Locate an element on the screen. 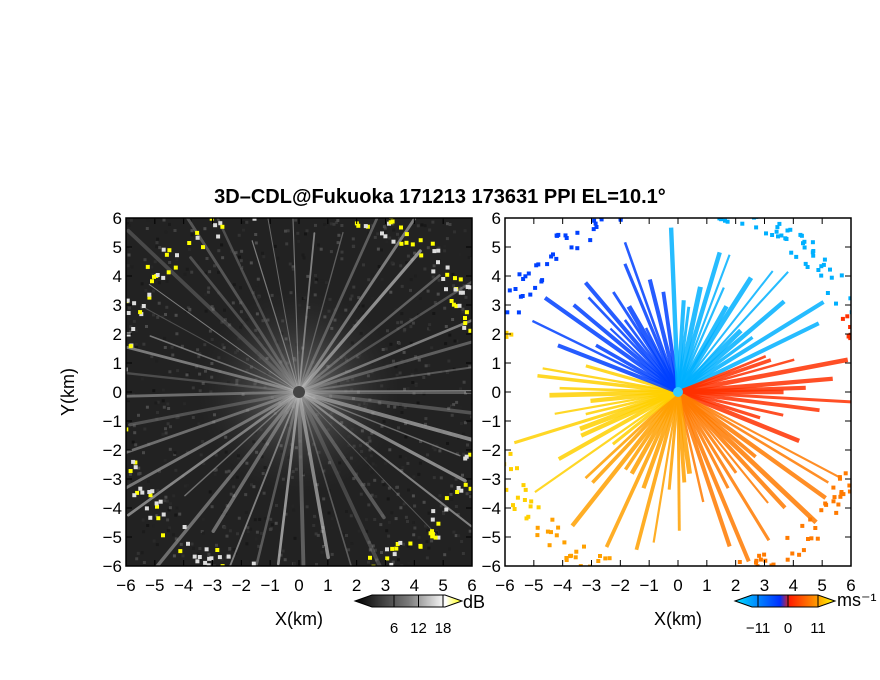 Image resolution: width=880 pixels, height=680 pixels. velocity-site-marker is located at coordinates (678, 392).